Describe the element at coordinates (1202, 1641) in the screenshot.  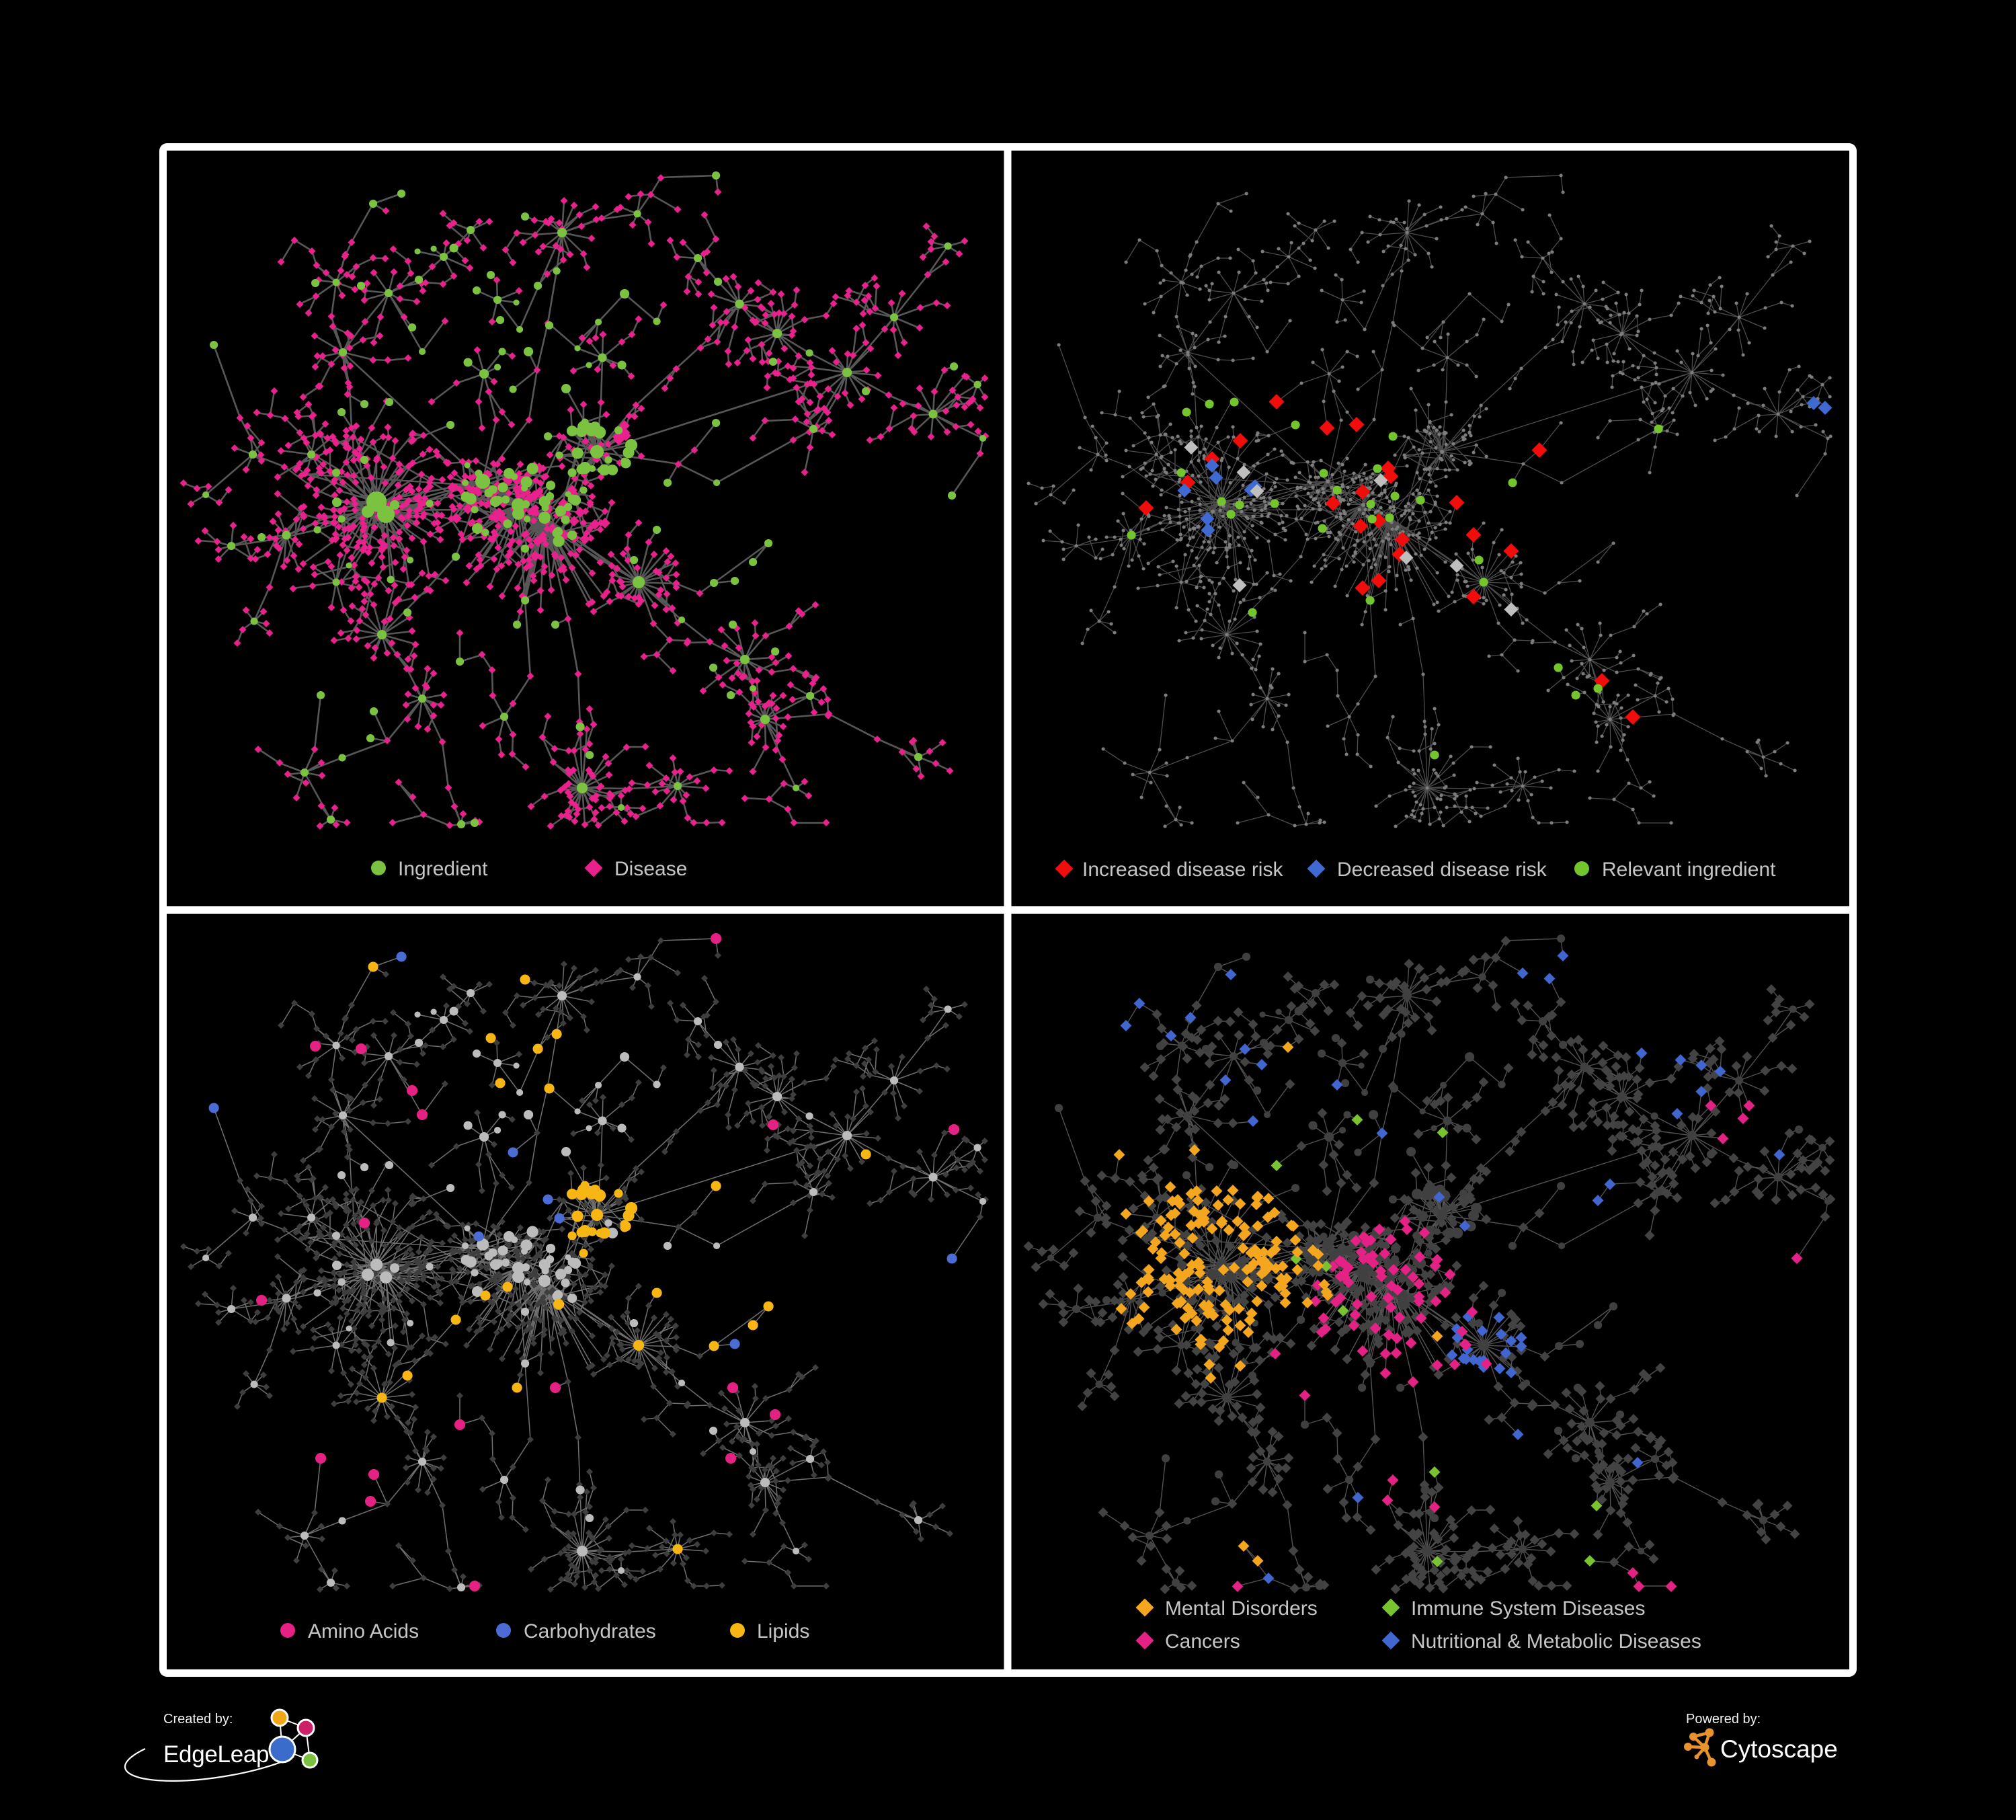
I see `svg-text: Cancers` at that location.